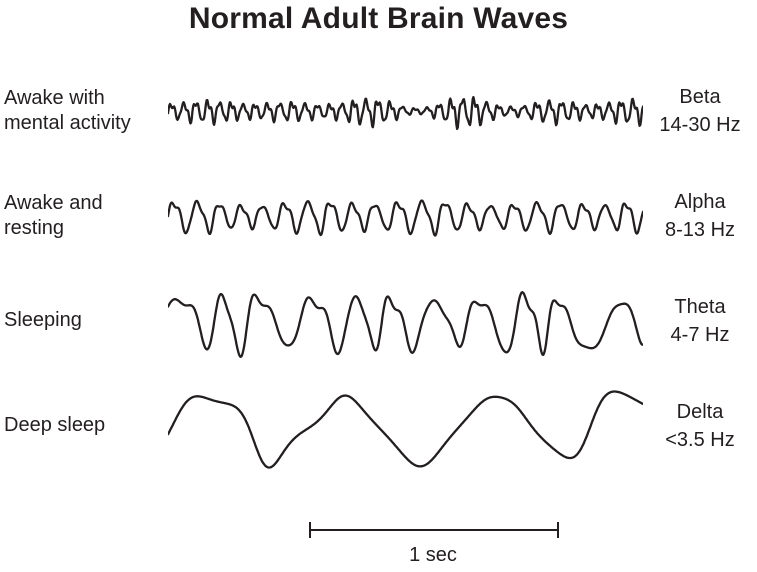 The image size is (757, 572). I want to click on band-range-alpha: 8-13 Hz, so click(700, 229).